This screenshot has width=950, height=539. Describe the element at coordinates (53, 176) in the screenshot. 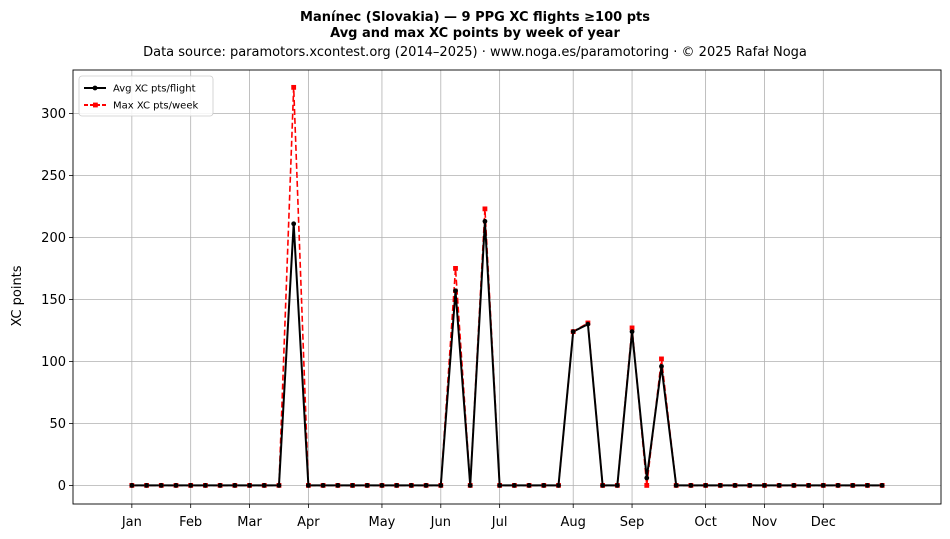

I see `y-tick-label: 250` at that location.